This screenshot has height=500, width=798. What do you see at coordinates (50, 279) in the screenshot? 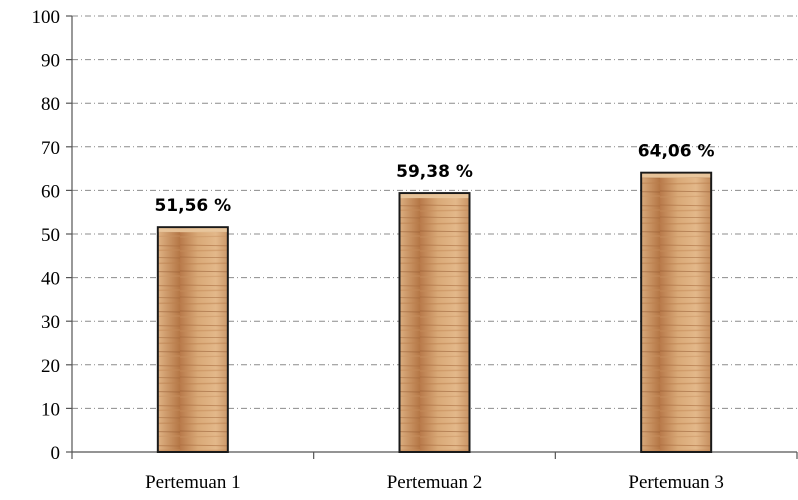
I see `y-tick-label: 40` at bounding box center [50, 279].